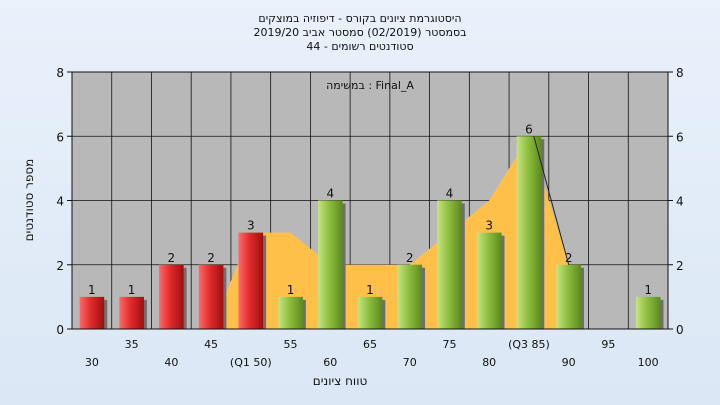  I want to click on y-tick-label-left: 2, so click(60, 266).